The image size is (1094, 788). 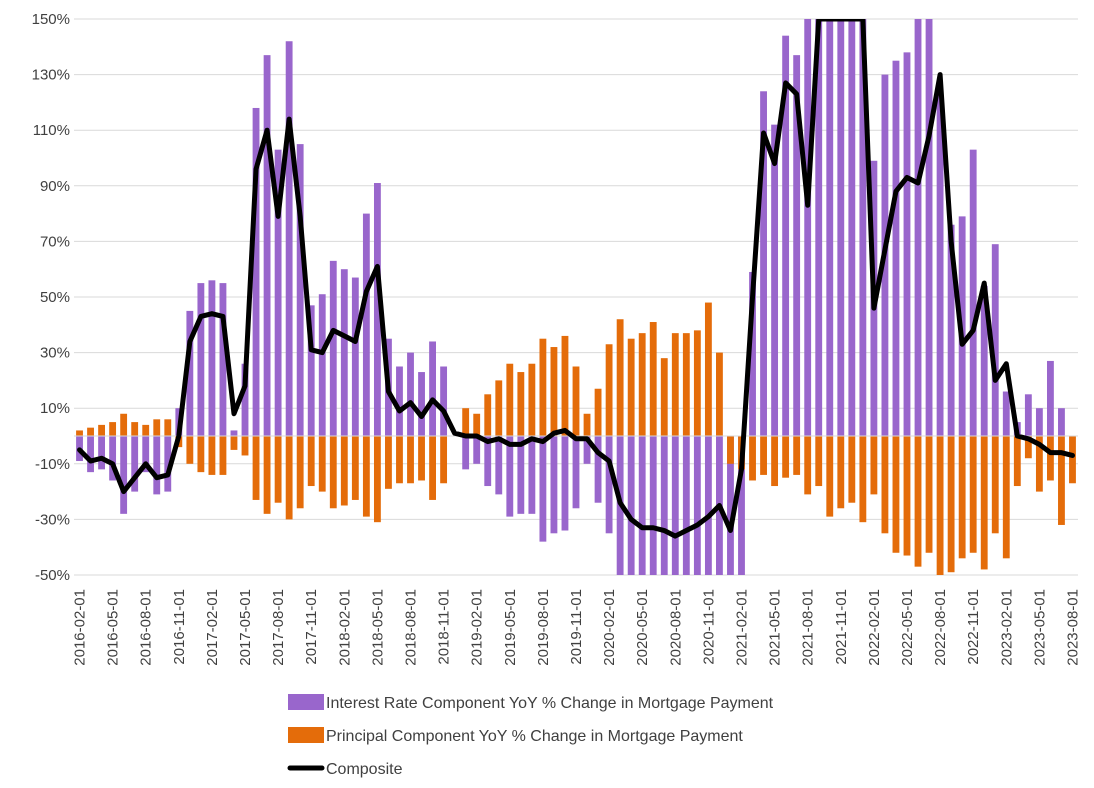 What do you see at coordinates (741, 627) in the screenshot?
I see `x-tick-label: 2021-02-01` at bounding box center [741, 627].